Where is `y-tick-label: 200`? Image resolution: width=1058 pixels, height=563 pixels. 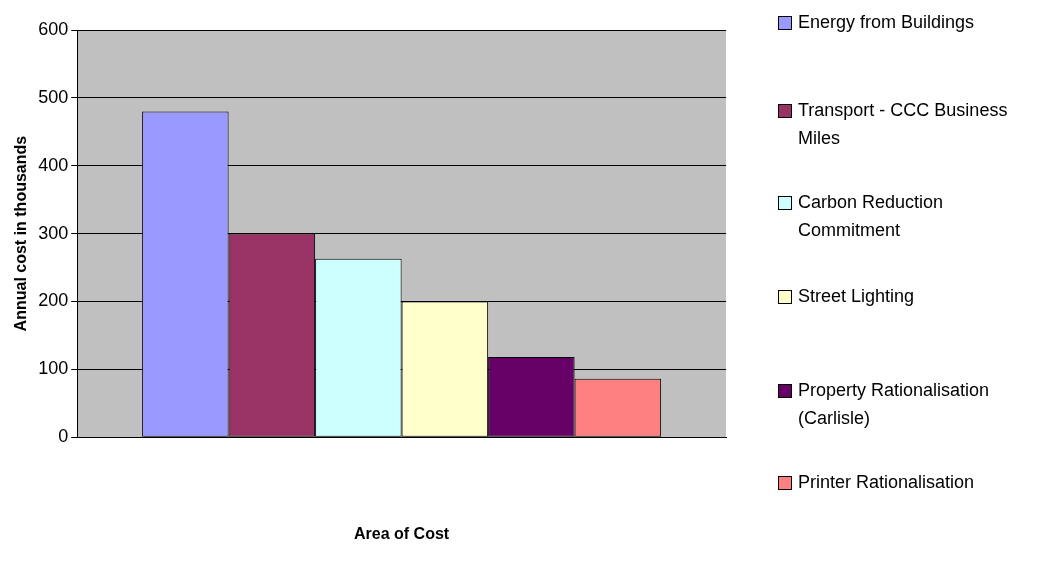 y-tick-label: 200 is located at coordinates (53, 300).